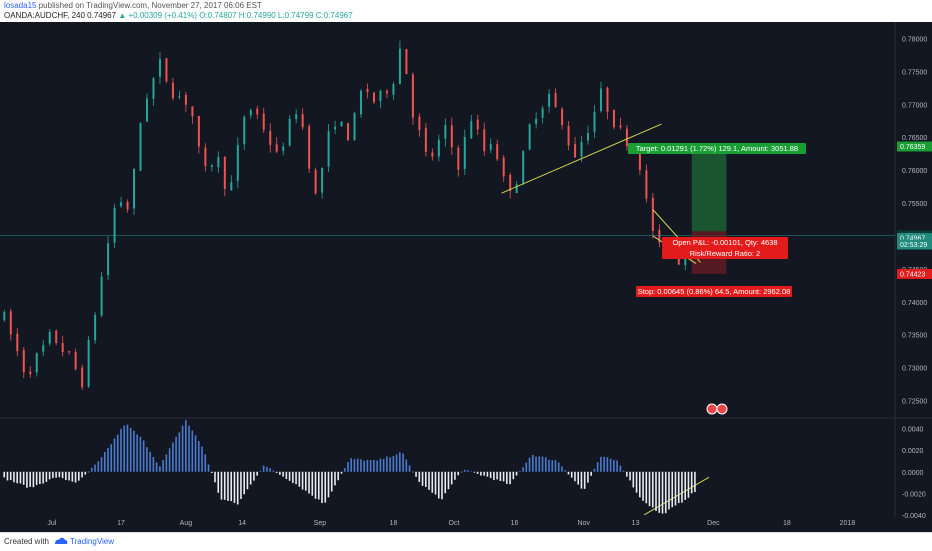  I want to click on stop-price-marker: 0.74423, so click(912, 274).